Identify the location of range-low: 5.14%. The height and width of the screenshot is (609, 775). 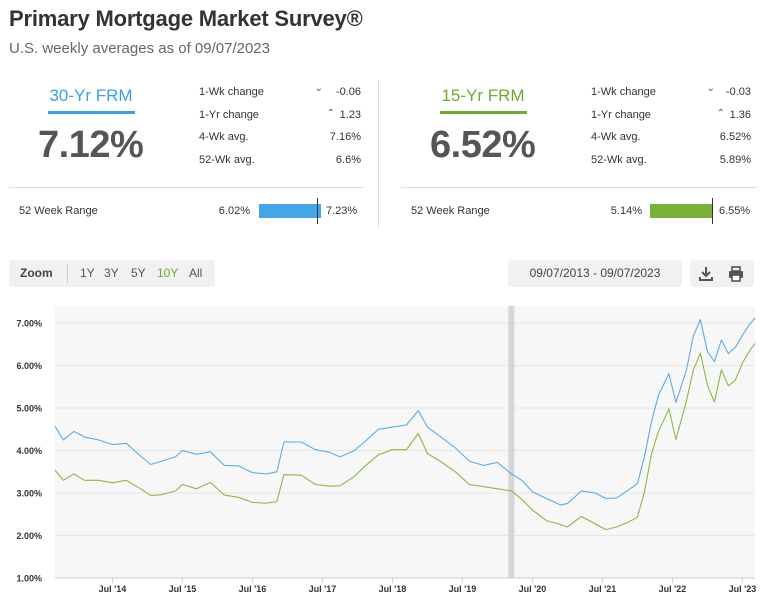
(626, 211).